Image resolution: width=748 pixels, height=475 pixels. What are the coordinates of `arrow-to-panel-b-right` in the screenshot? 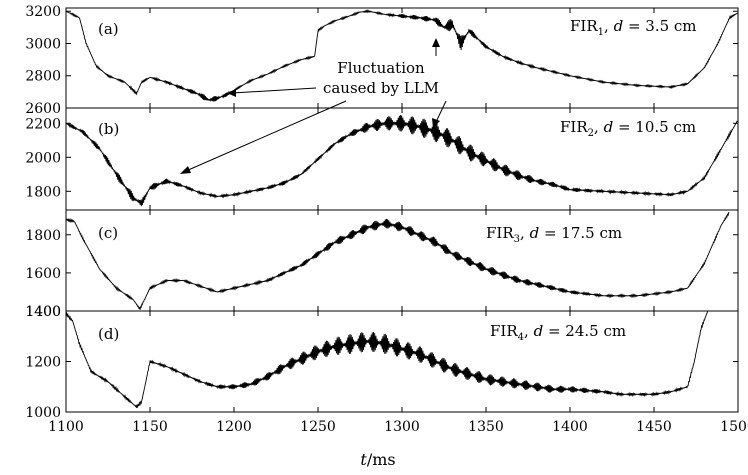 It's located at (441, 111).